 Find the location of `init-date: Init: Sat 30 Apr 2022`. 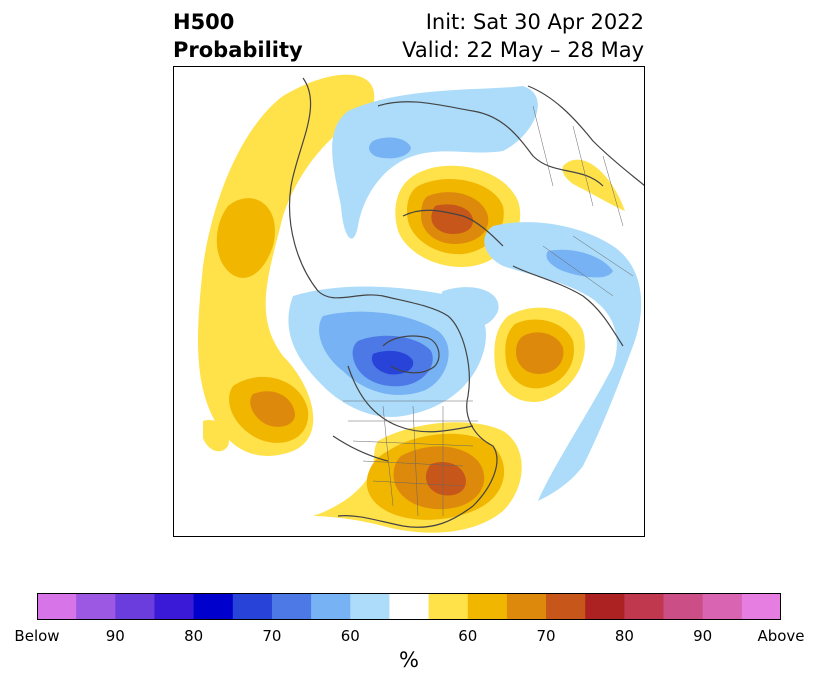

init-date: Init: Sat 30 Apr 2022 is located at coordinates (534, 22).